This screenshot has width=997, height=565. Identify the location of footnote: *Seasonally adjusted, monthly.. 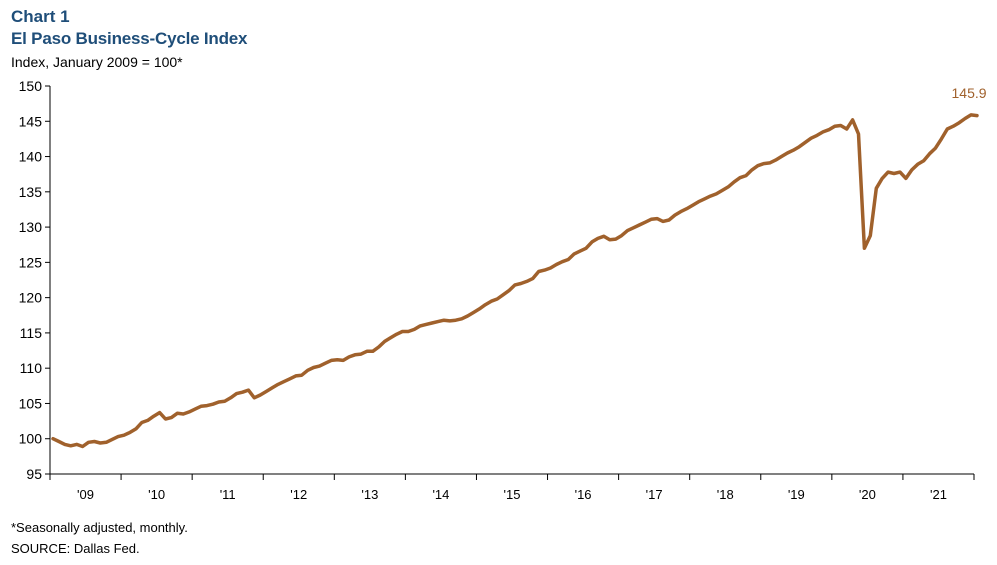
(99, 527).